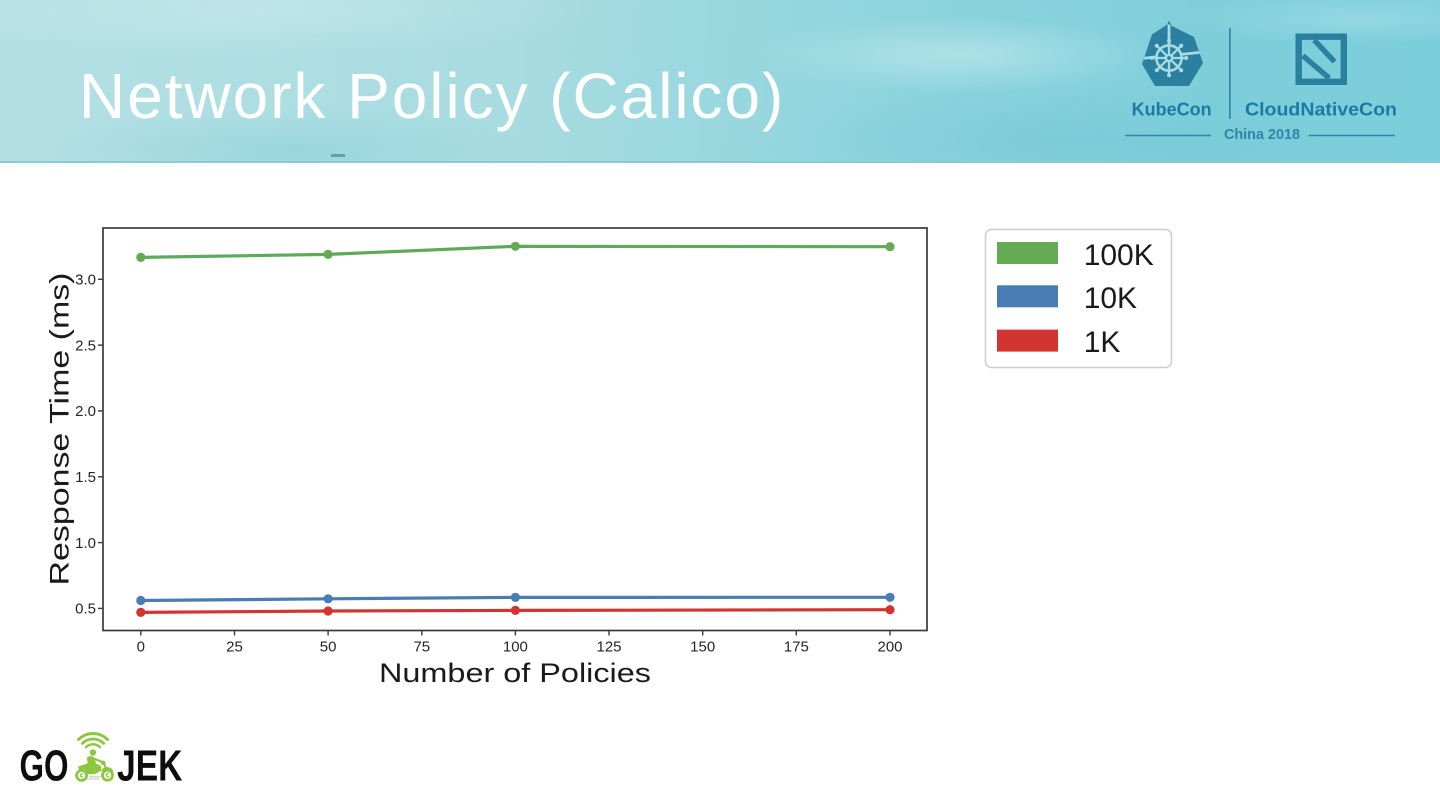 The width and height of the screenshot is (1440, 810). What do you see at coordinates (85, 477) in the screenshot?
I see `svg-text: 1.5` at bounding box center [85, 477].